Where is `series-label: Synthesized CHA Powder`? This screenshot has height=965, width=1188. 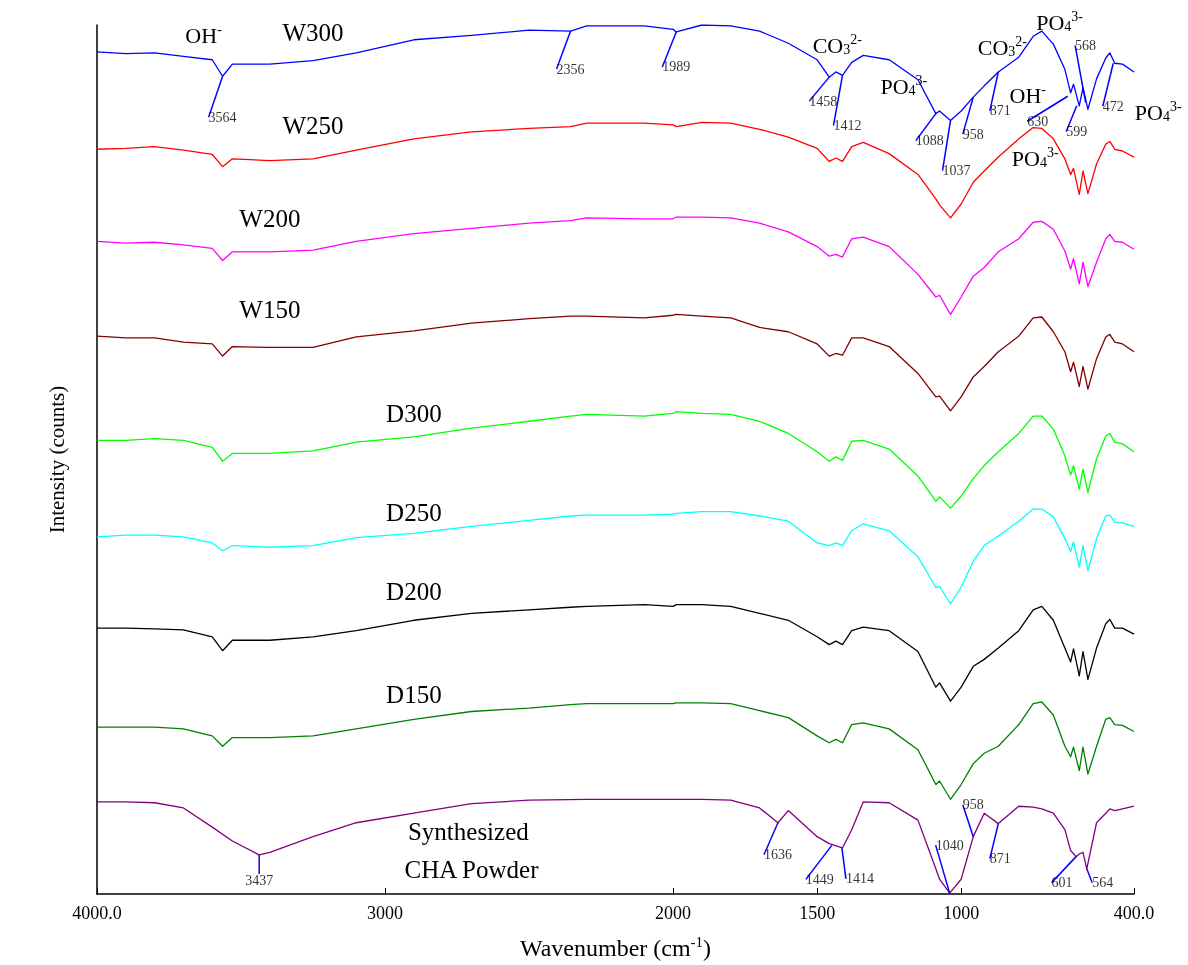
series-label: Synthesized CHA Powder is located at coordinates (472, 851).